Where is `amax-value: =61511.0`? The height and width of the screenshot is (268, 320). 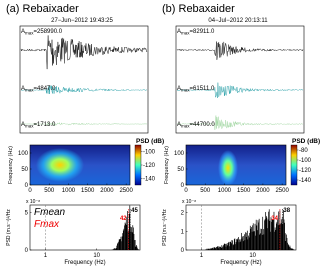 amax-value: =61511.0 is located at coordinates (202, 89).